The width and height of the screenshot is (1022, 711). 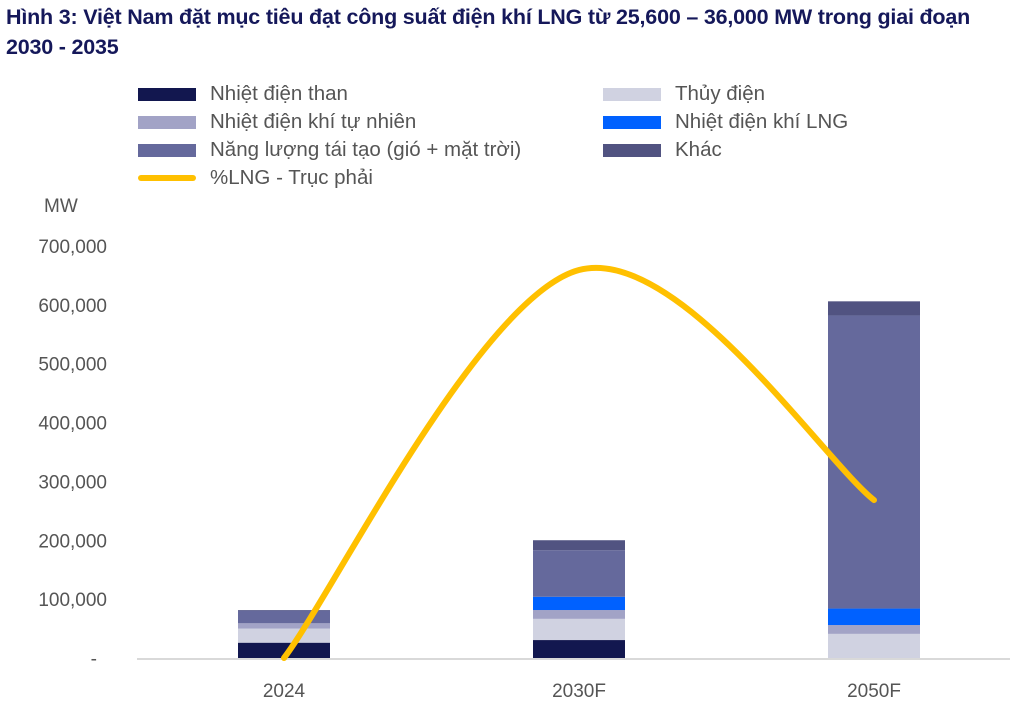 What do you see at coordinates (762, 121) in the screenshot?
I see `legend-label: Nhiệt điện khí LNG` at bounding box center [762, 121].